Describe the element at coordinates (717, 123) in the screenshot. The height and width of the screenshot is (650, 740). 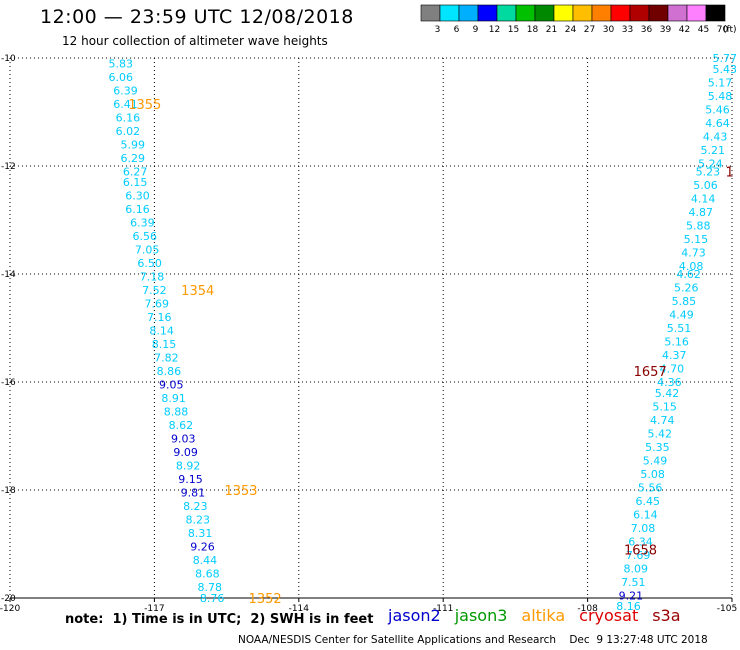
I see `wave-height-value: 4.64` at that location.